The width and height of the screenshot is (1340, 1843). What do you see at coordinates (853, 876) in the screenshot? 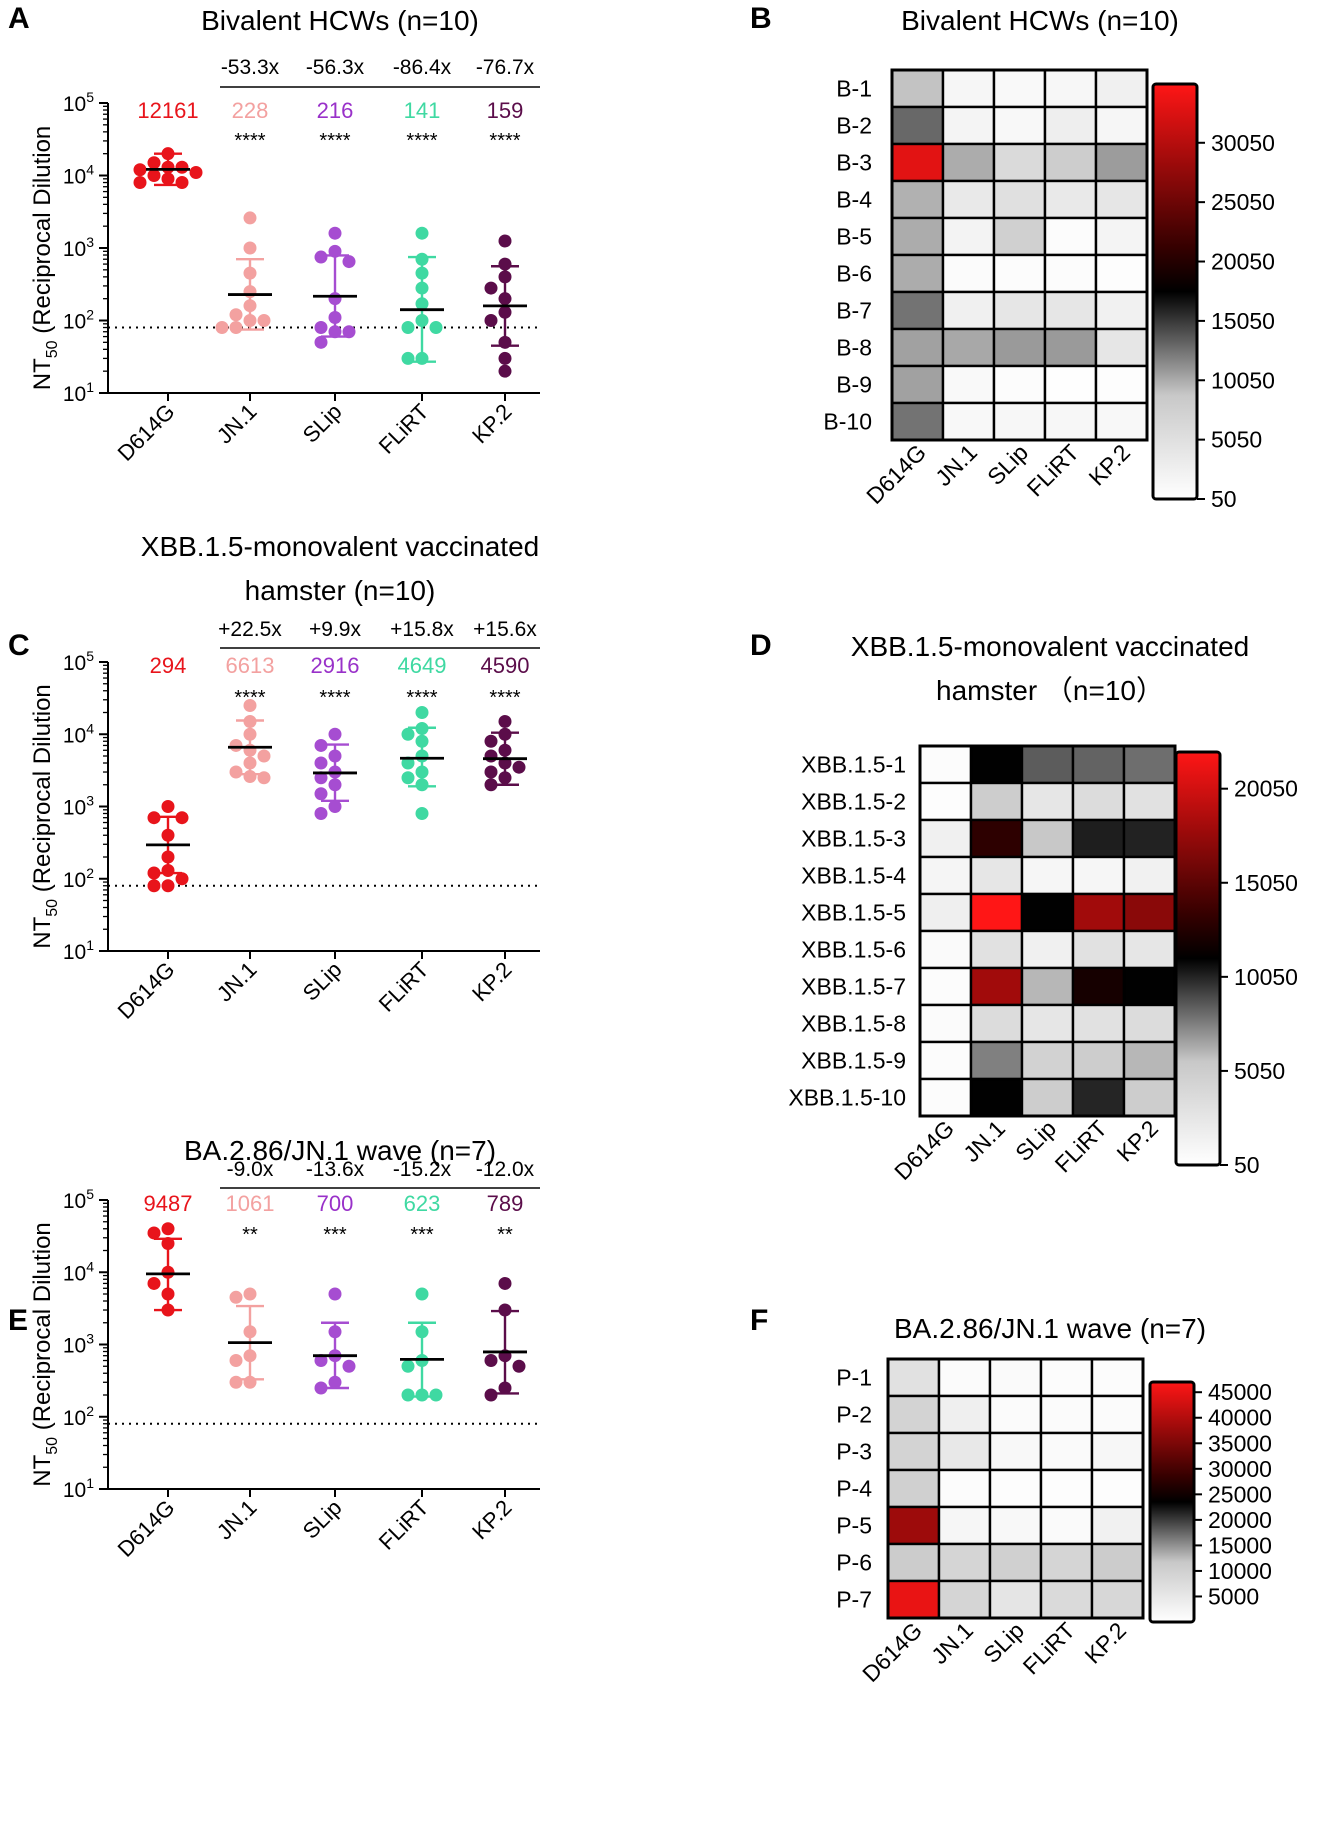
I see `row-label: XBB.1.5-4` at bounding box center [853, 876].